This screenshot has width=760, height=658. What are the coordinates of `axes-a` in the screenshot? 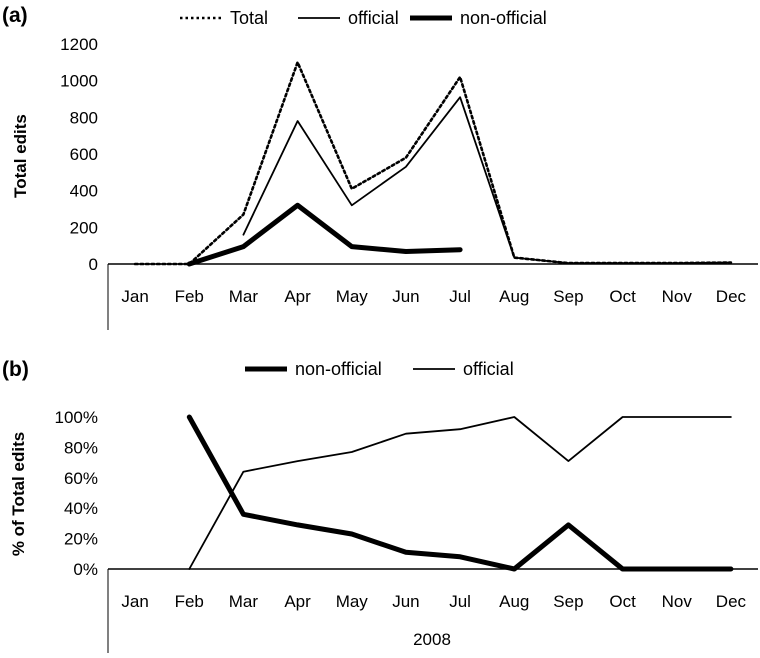 It's located at (432, 296).